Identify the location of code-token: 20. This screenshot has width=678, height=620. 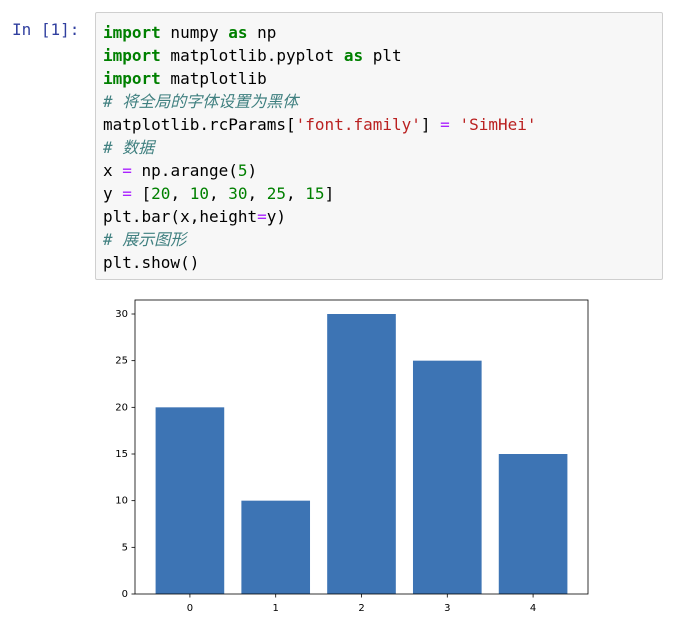
(161, 193).